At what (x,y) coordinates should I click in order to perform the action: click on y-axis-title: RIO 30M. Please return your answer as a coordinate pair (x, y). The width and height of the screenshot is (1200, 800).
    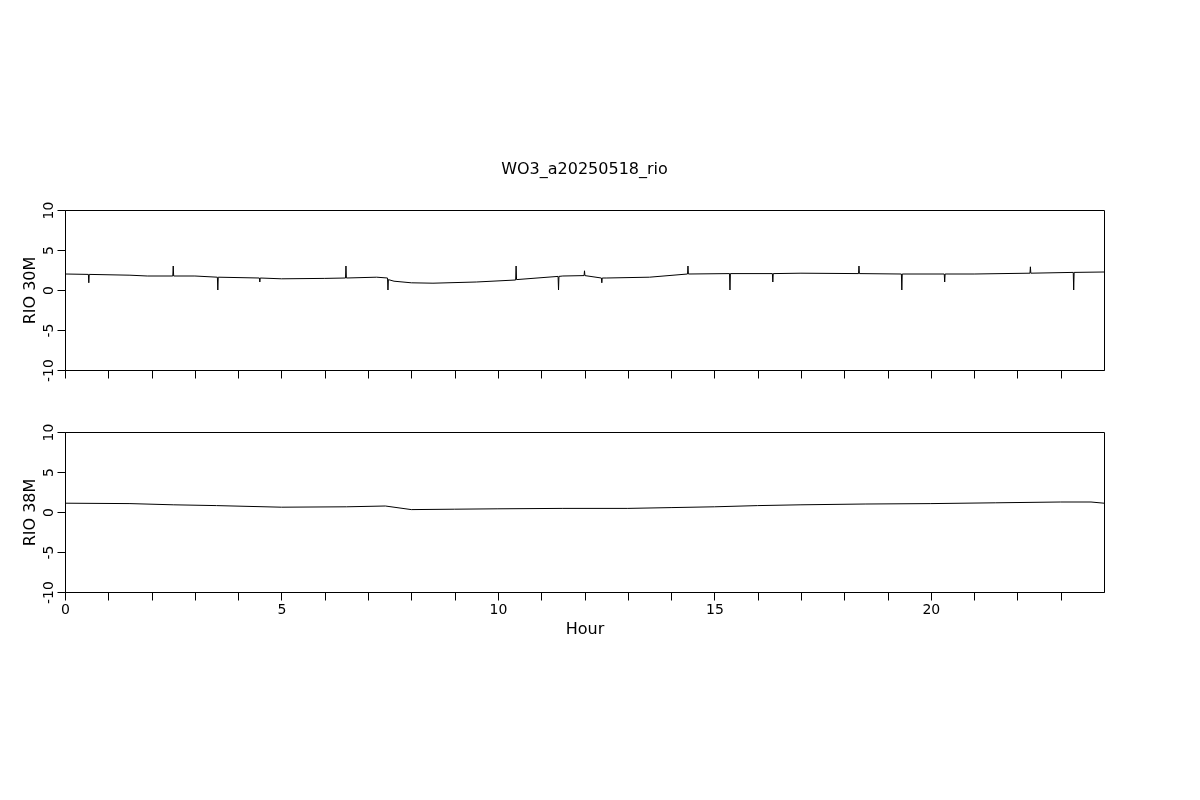
    Looking at the image, I should click on (29, 290).